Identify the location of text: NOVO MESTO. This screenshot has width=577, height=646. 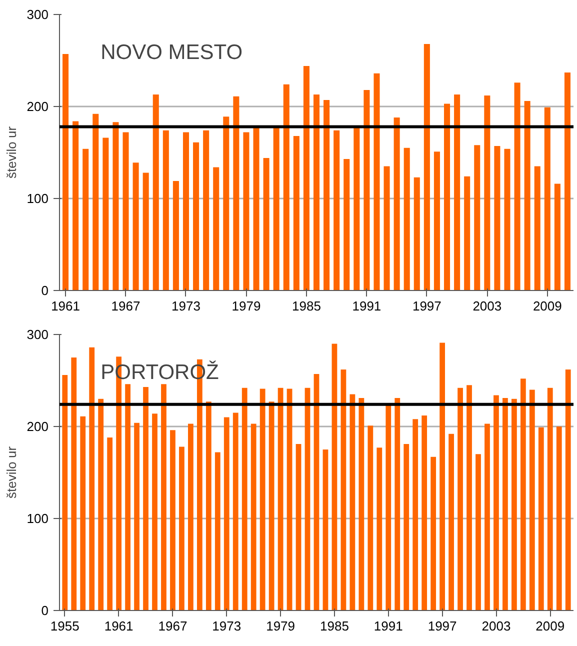
(171, 52).